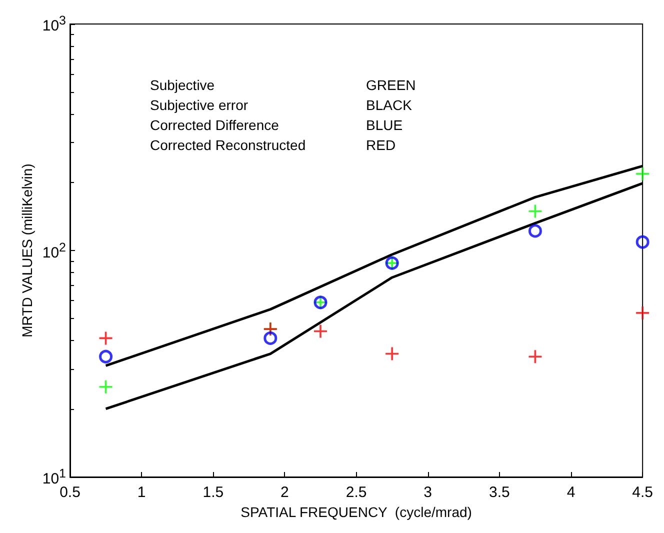  What do you see at coordinates (381, 145) in the screenshot?
I see `annotation: RED` at bounding box center [381, 145].